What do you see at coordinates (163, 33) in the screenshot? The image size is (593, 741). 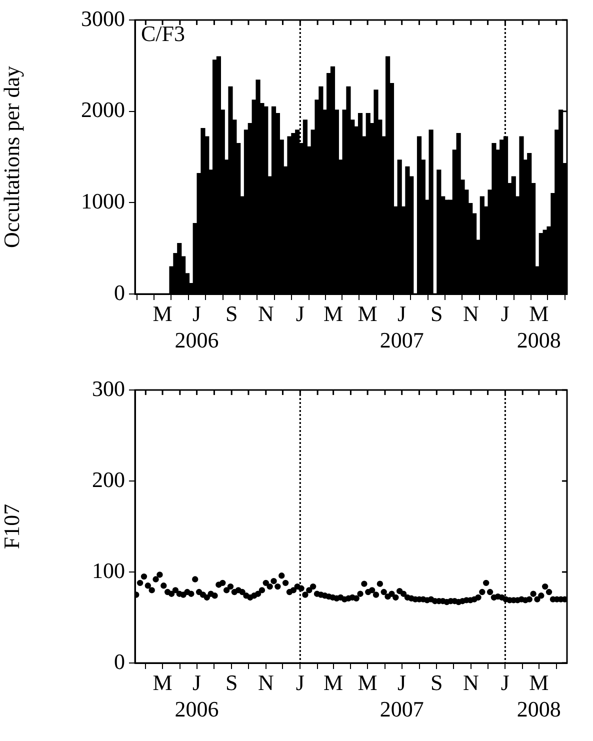 I see `annotation: C/F3` at bounding box center [163, 33].